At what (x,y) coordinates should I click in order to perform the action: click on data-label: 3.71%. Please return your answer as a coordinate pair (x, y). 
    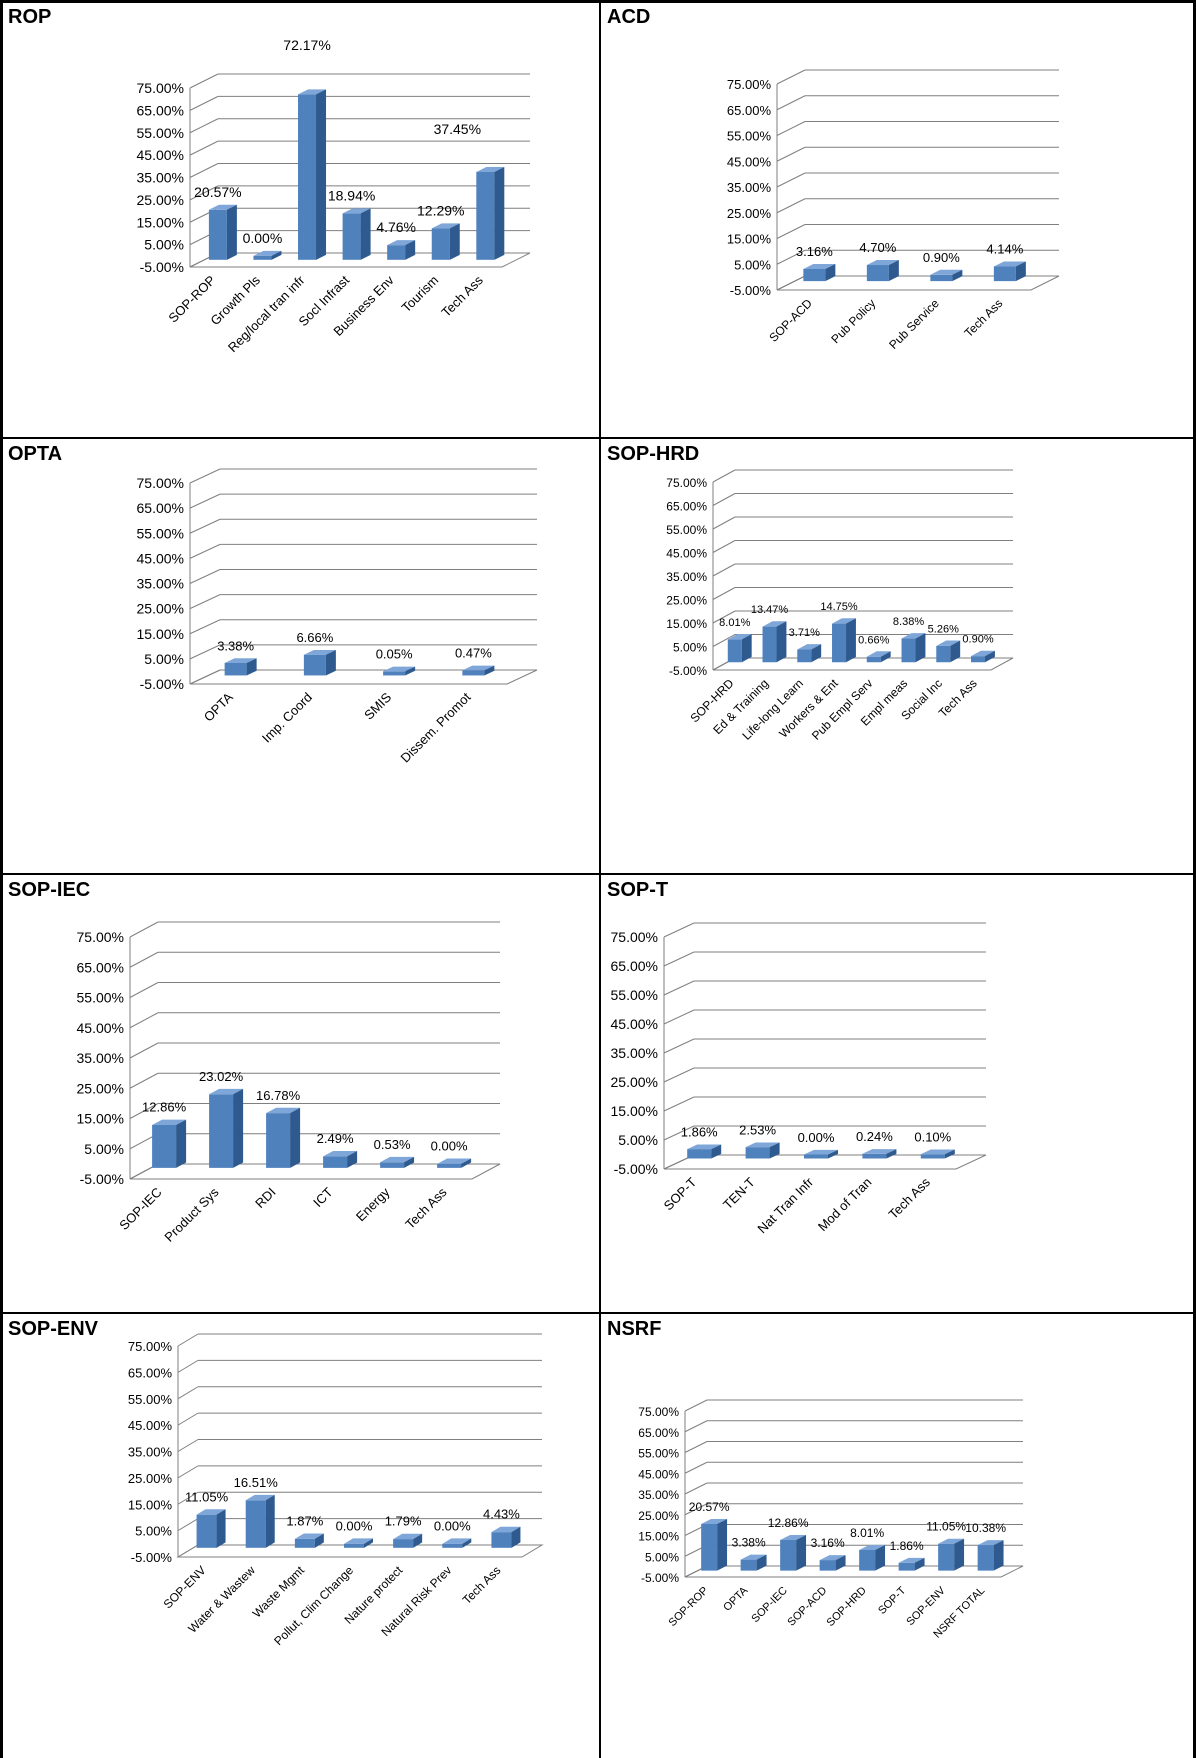
    Looking at the image, I should click on (804, 633).